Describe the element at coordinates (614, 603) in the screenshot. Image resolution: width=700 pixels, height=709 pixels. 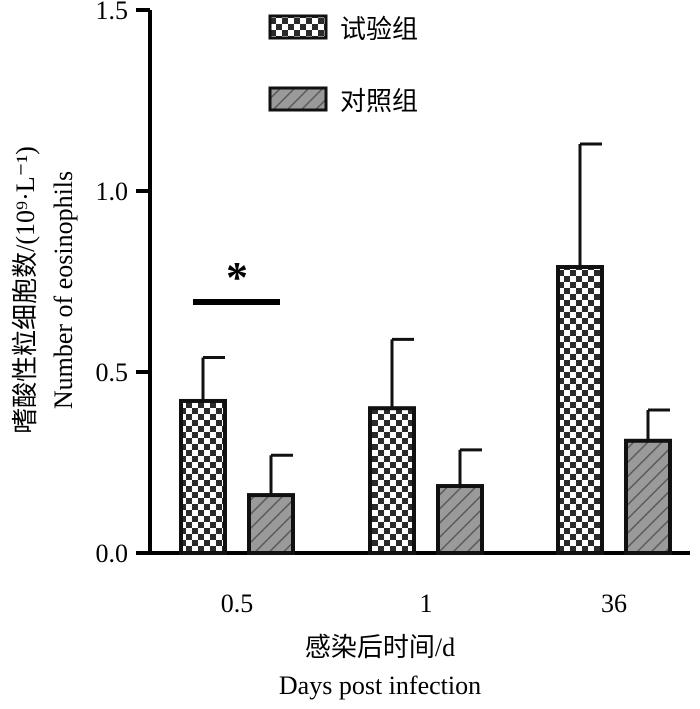
I see `x-tick-label-2: 36` at that location.